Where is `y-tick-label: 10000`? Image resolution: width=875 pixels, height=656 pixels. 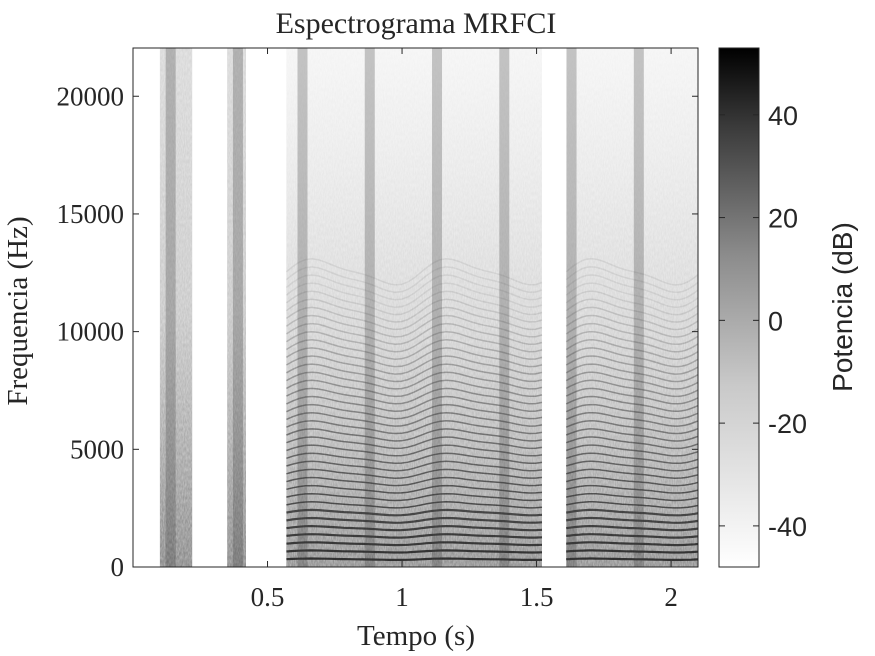 y-tick-label: 10000 is located at coordinates (91, 332).